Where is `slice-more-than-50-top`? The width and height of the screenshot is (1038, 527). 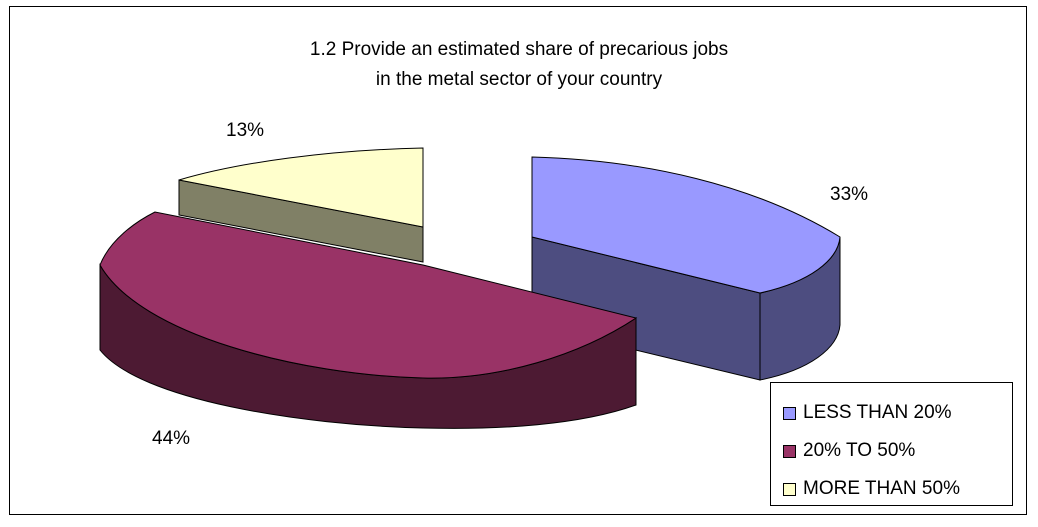 slice-more-than-50-top is located at coordinates (301, 187).